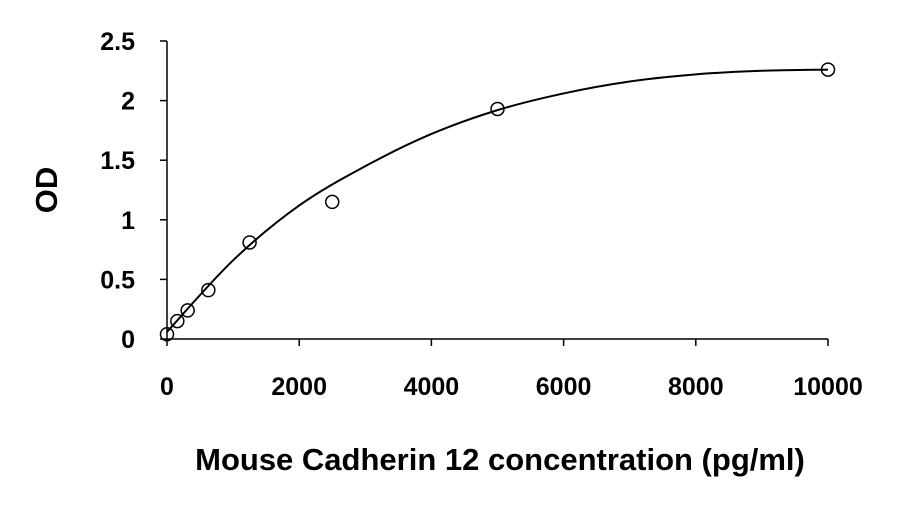 The image size is (915, 514). Describe the element at coordinates (46, 190) in the screenshot. I see `y-axis-title: OD` at that location.